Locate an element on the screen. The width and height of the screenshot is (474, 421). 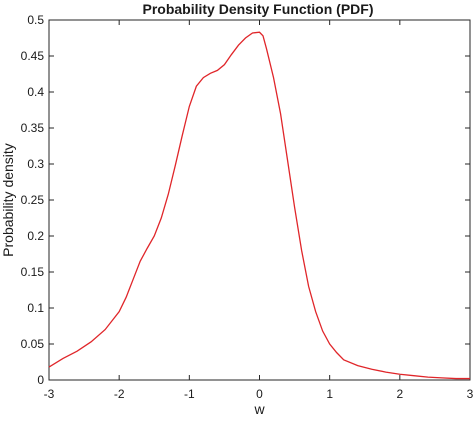
y-tick-label: 0.05 is located at coordinates (33, 344).